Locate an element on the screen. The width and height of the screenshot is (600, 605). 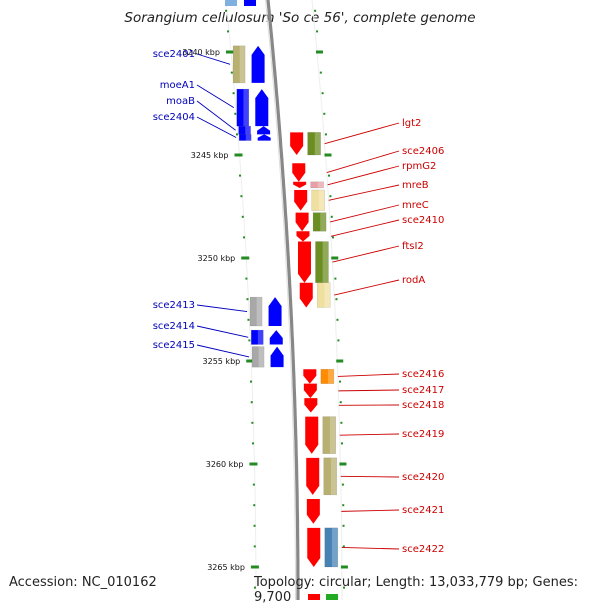
cog-box-sce2401 is located at coordinates (239, 64).